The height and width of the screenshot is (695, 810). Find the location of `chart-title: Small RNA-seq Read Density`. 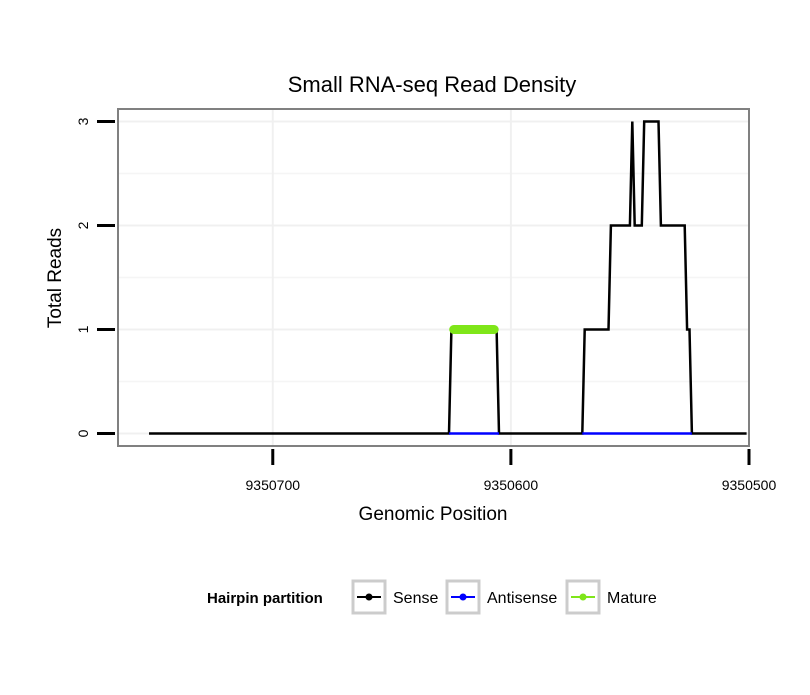

chart-title: Small RNA-seq Read Density is located at coordinates (432, 84).